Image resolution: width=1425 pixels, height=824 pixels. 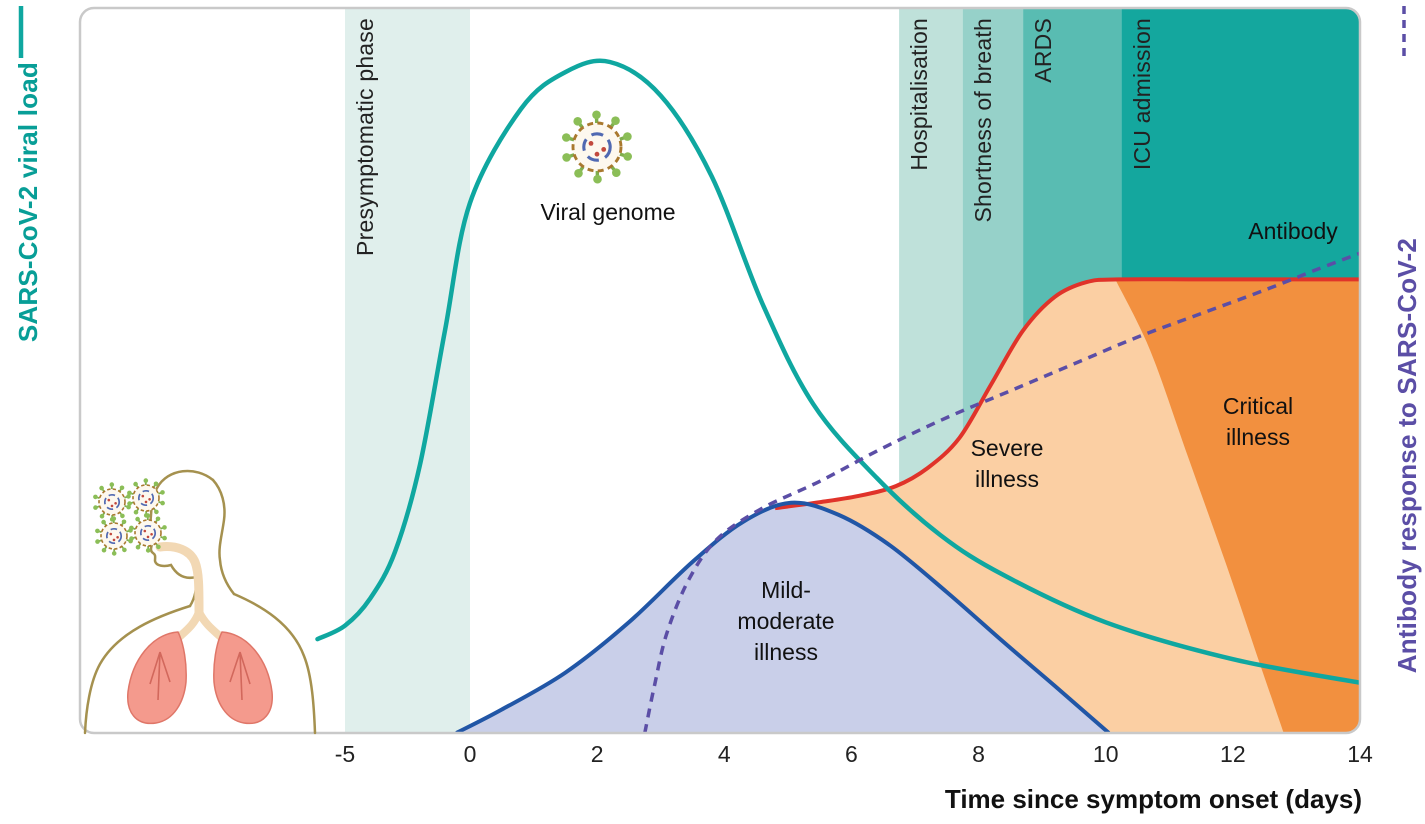 What do you see at coordinates (1043, 50) in the screenshot?
I see `band-label-ards: ARDS` at bounding box center [1043, 50].